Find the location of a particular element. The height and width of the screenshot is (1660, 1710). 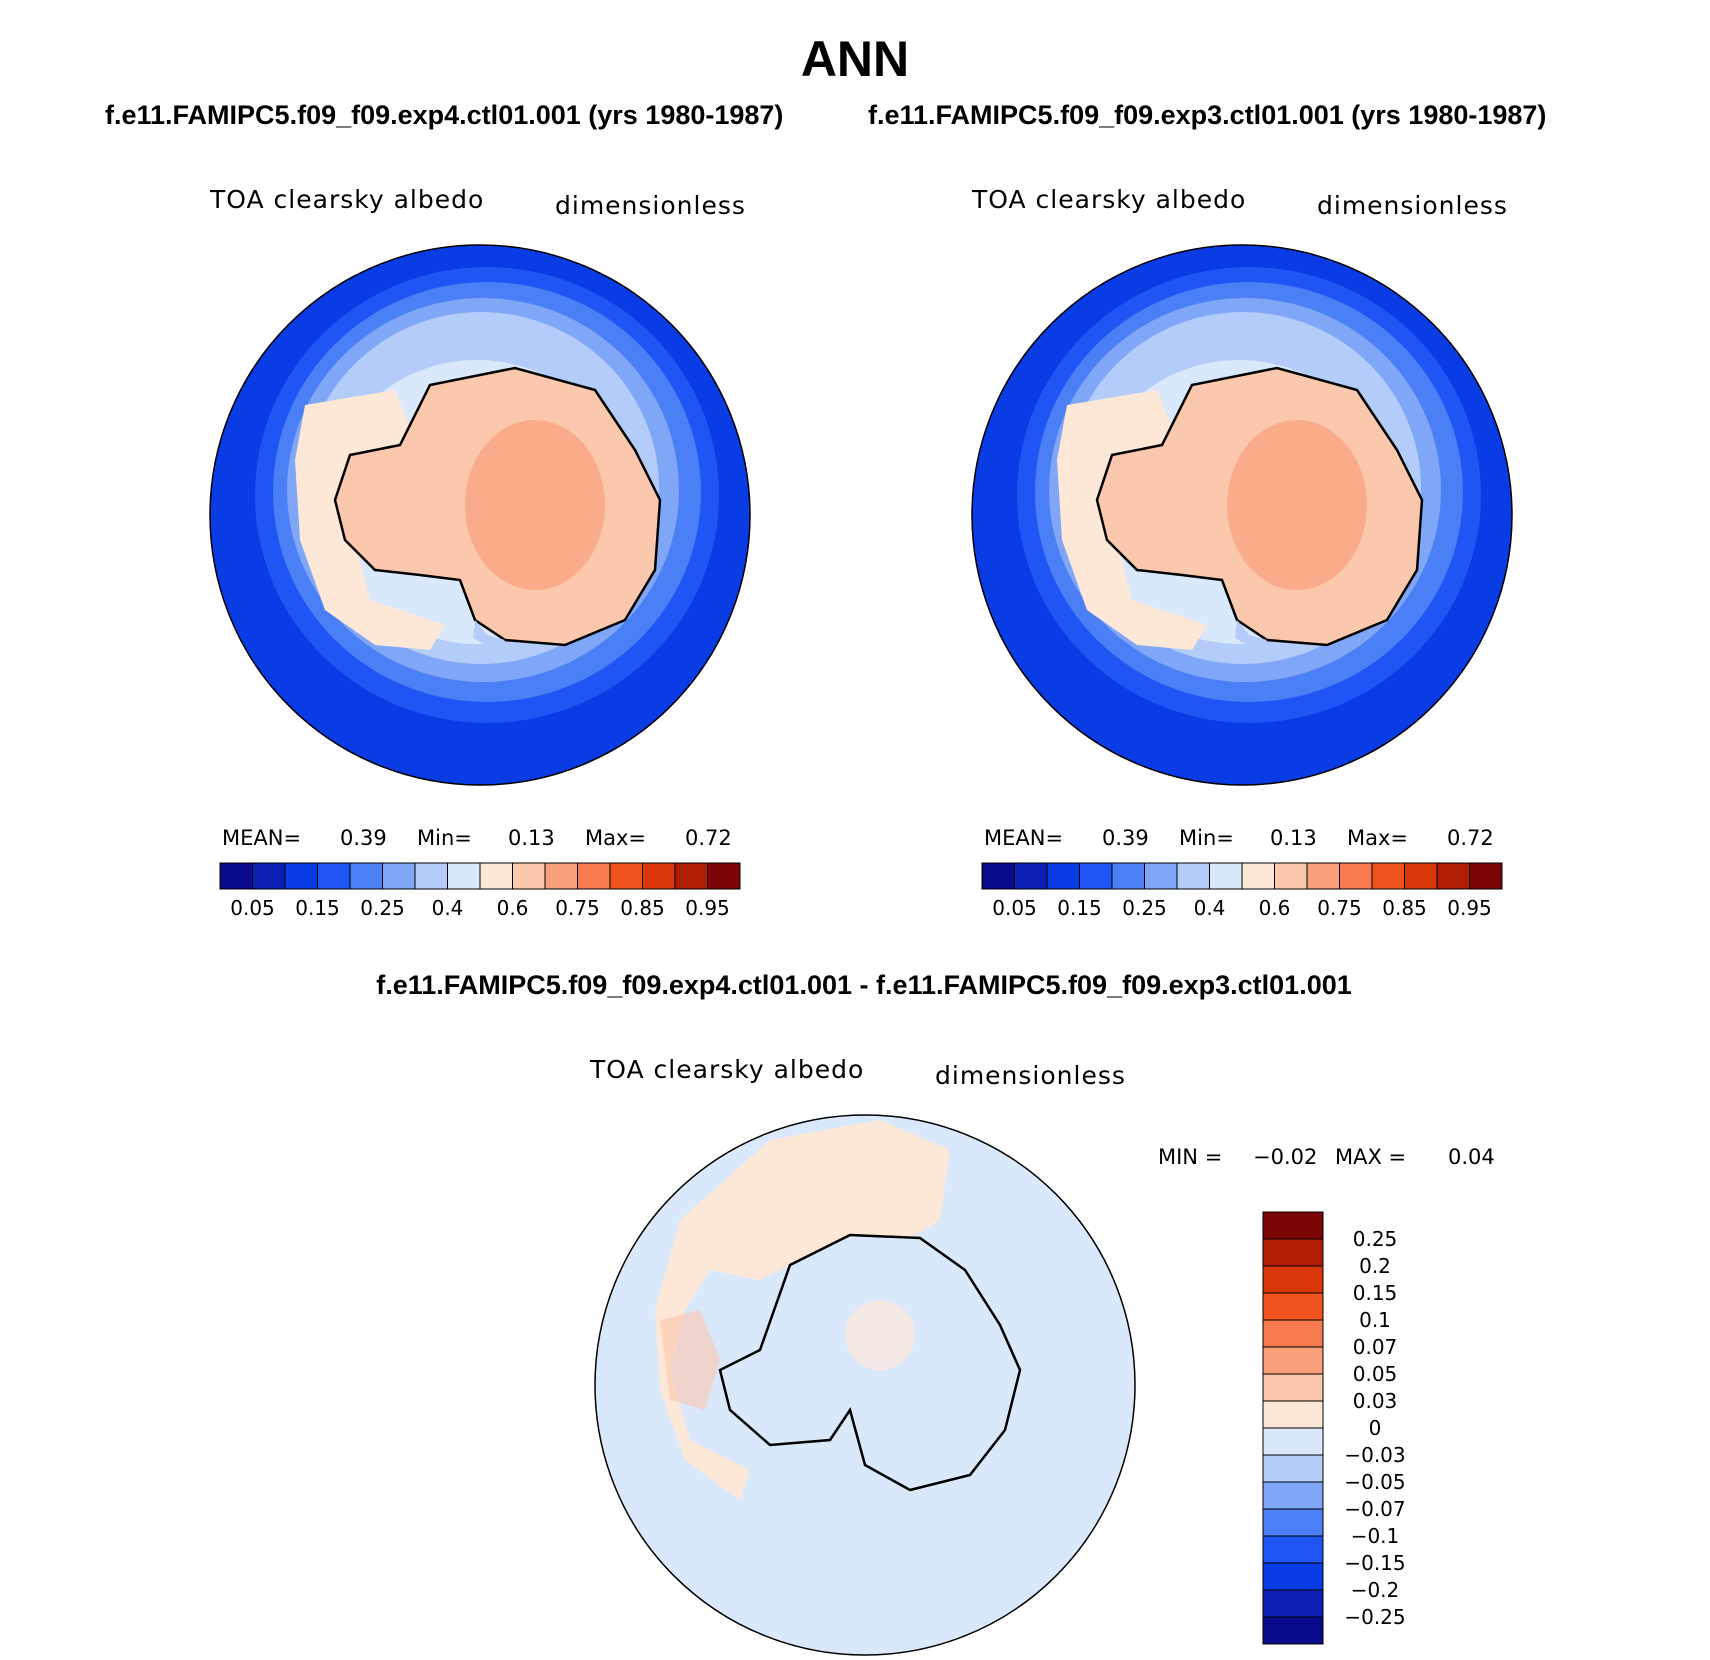

diff-colorbar-tick-label: −0.1 is located at coordinates (1375, 1536).